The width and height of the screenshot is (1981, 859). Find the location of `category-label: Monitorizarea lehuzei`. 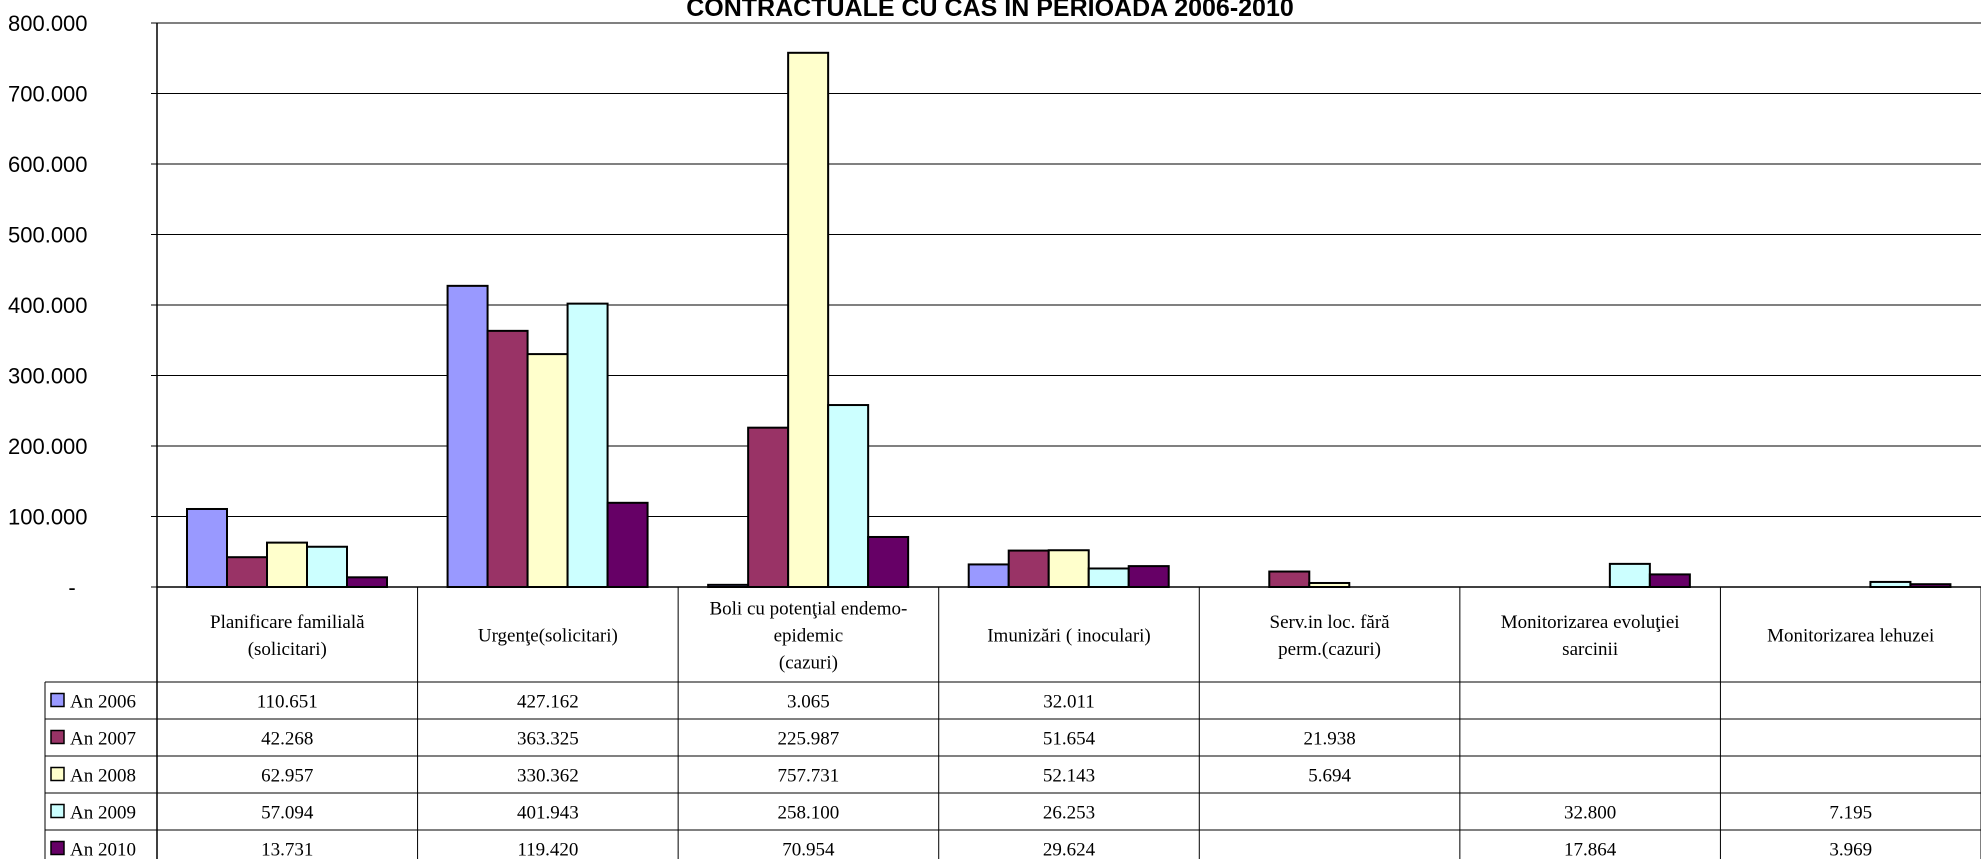

category-label: Monitorizarea lehuzei is located at coordinates (1850, 636).